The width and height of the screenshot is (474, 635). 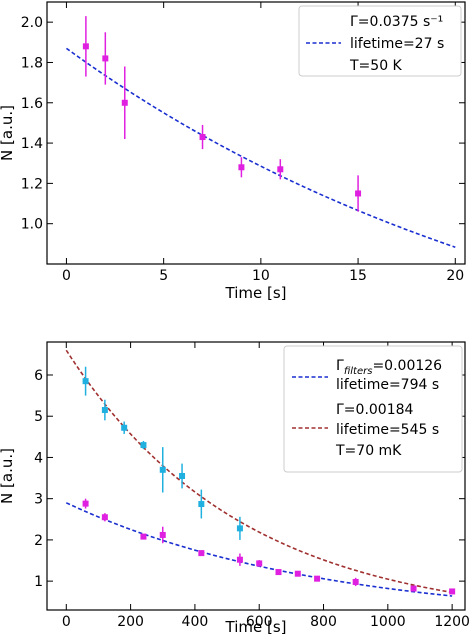 I want to click on y-tick-label: 3, so click(x=38, y=500).